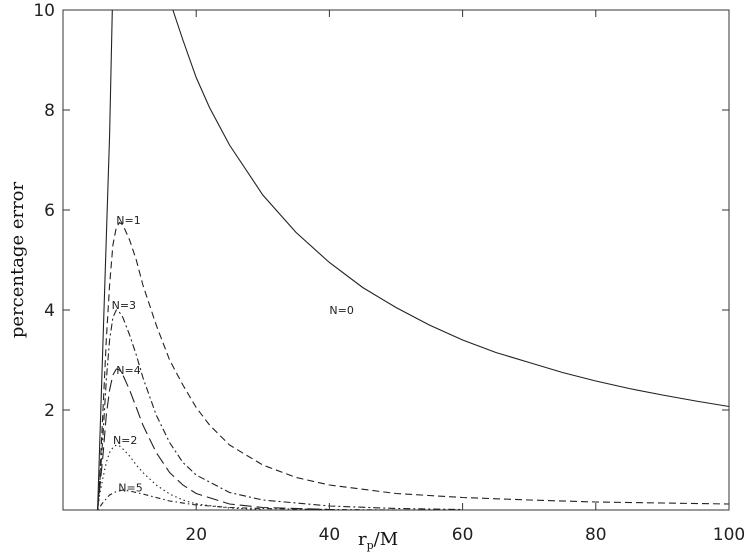  I want to click on x-tick-label: 20, so click(196, 535).